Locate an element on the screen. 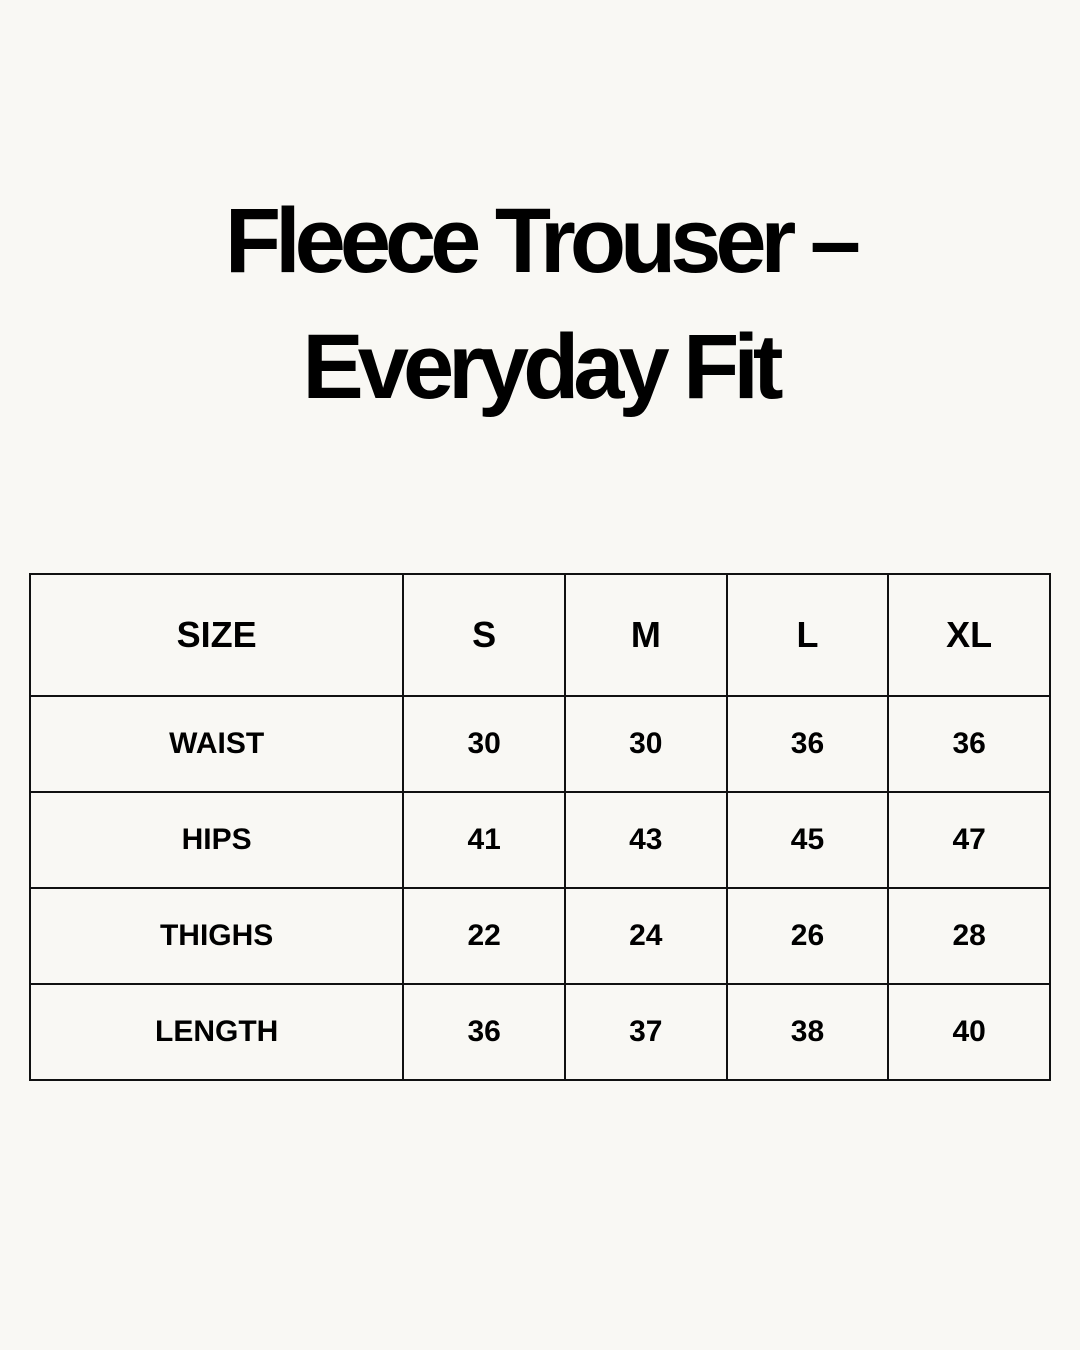  table-header-row: SIZE S M L XL is located at coordinates (539, 635).